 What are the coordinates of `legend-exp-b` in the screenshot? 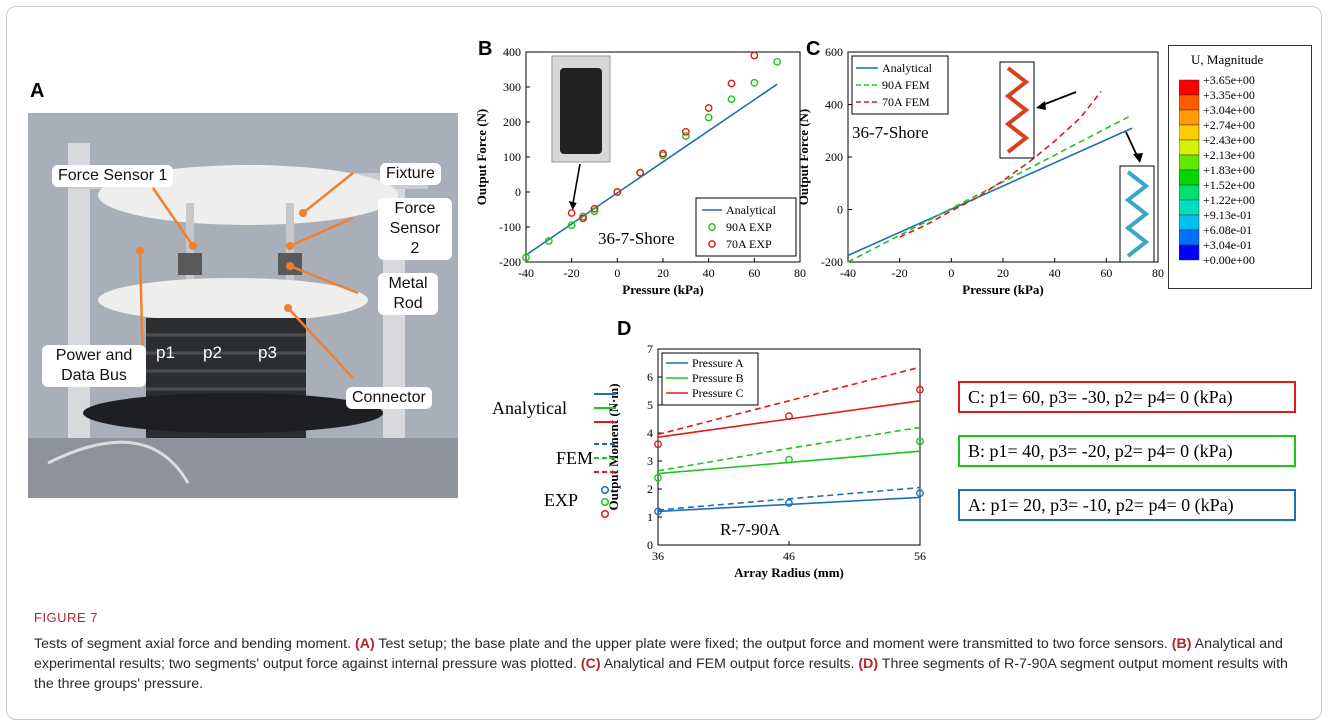 It's located at (605, 502).